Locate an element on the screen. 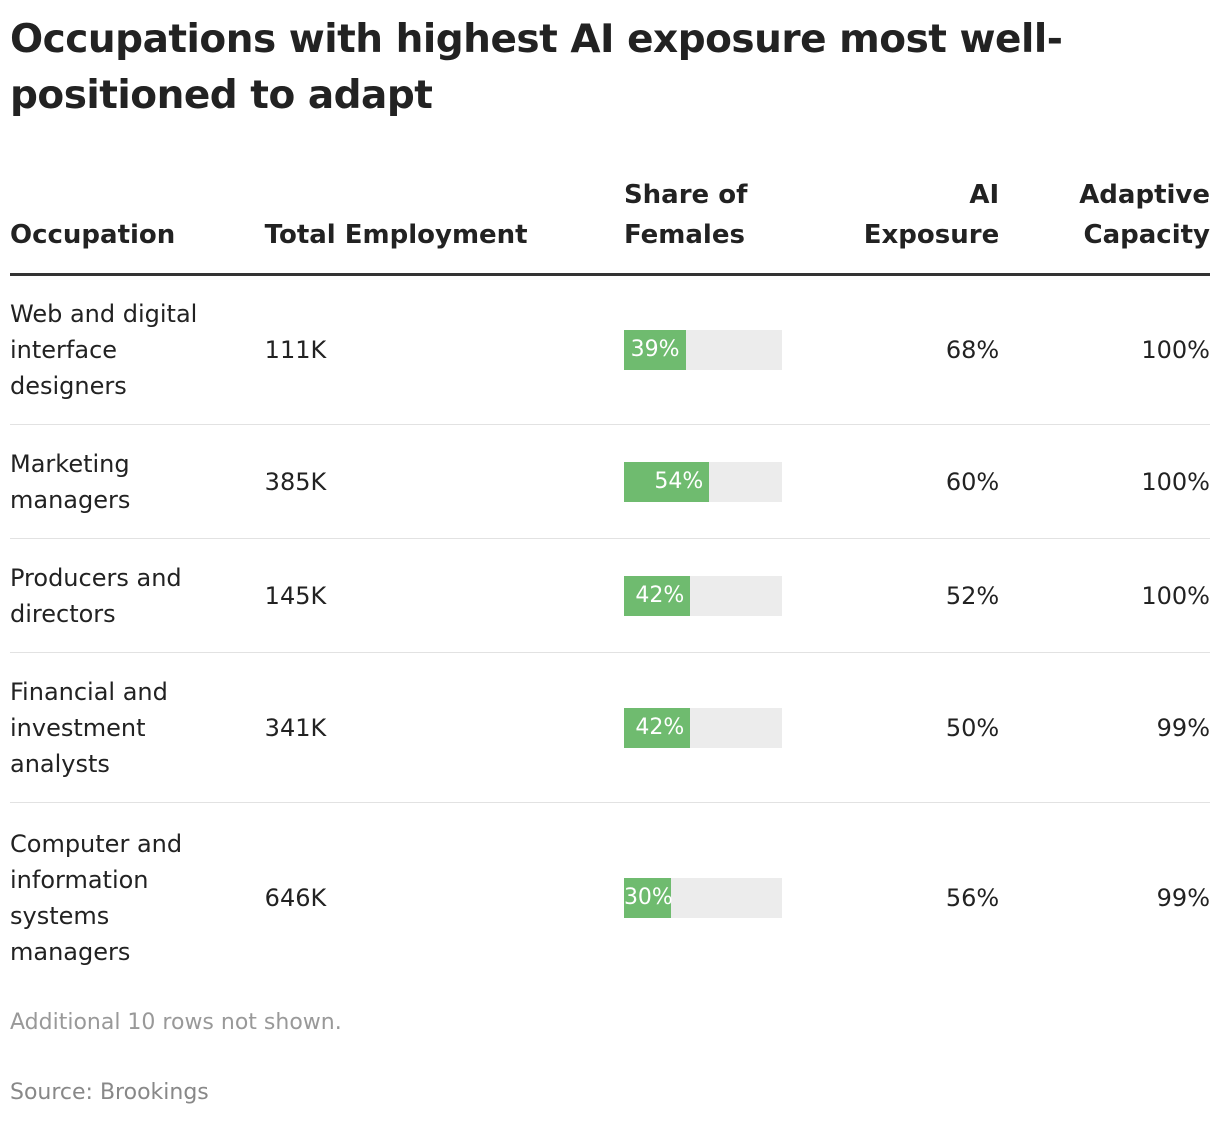  share-bar-label: 30% is located at coordinates (648, 897).